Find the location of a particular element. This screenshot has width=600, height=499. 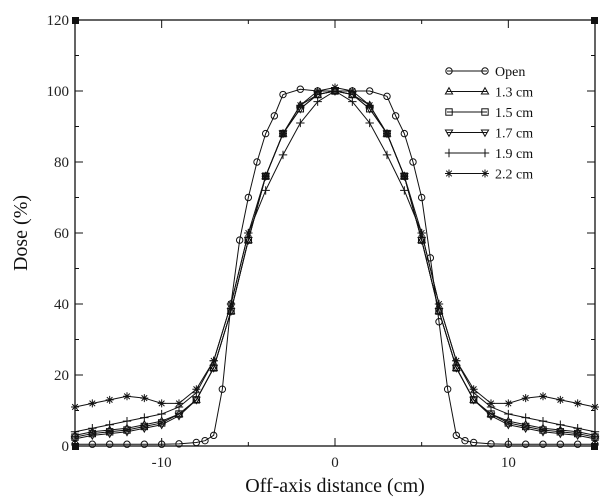

legend-label: 1.3 cm is located at coordinates (514, 93).